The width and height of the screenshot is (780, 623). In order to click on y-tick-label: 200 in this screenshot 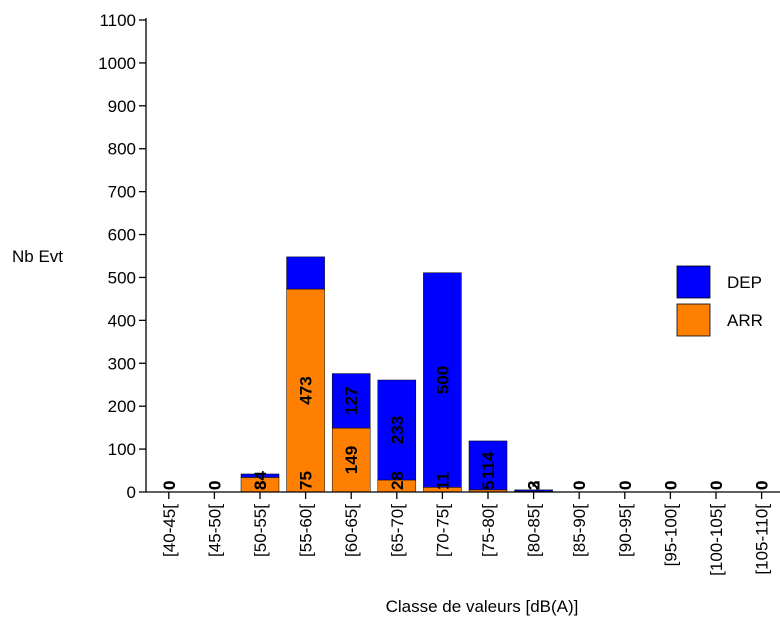, I will do `click(122, 406)`.